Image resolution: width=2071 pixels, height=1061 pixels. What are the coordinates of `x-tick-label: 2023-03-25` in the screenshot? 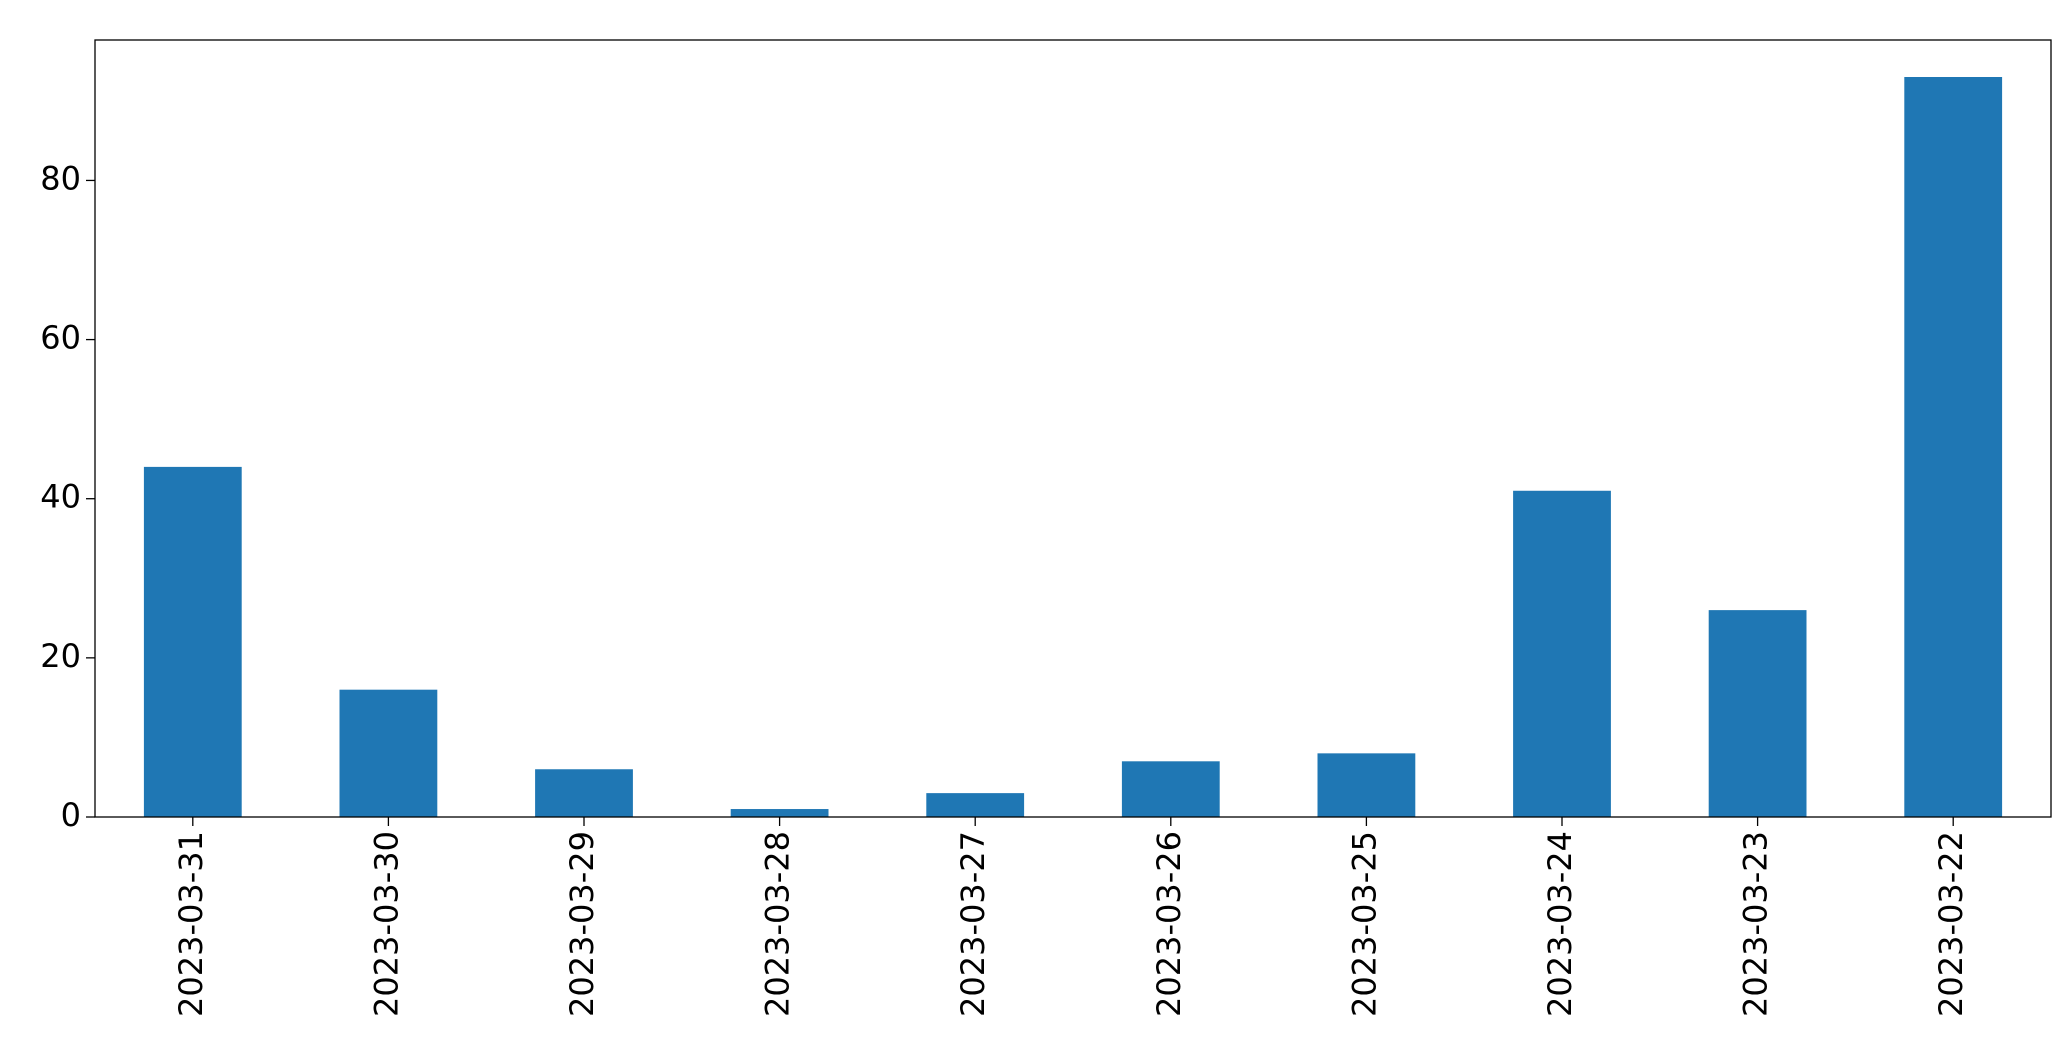 It's located at (1364, 924).